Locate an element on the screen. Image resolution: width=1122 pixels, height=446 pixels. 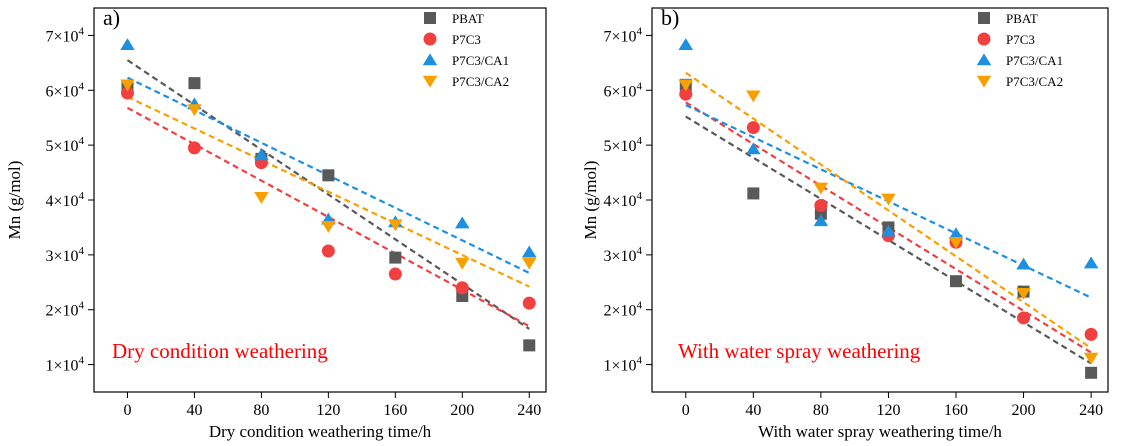
condition-annotation: Dry condition weathering is located at coordinates (220, 351).